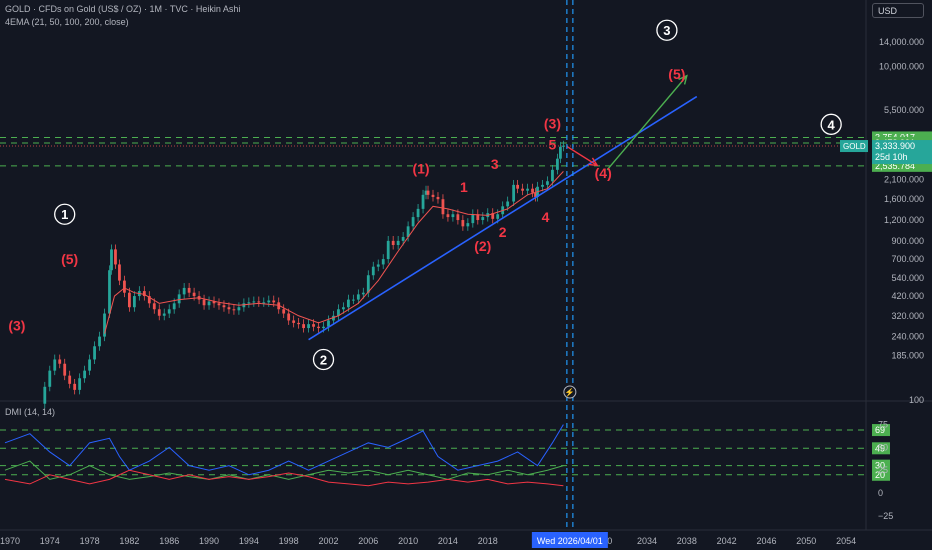  What do you see at coordinates (464, 187) in the screenshot?
I see `wave-label: 1` at bounding box center [464, 187].